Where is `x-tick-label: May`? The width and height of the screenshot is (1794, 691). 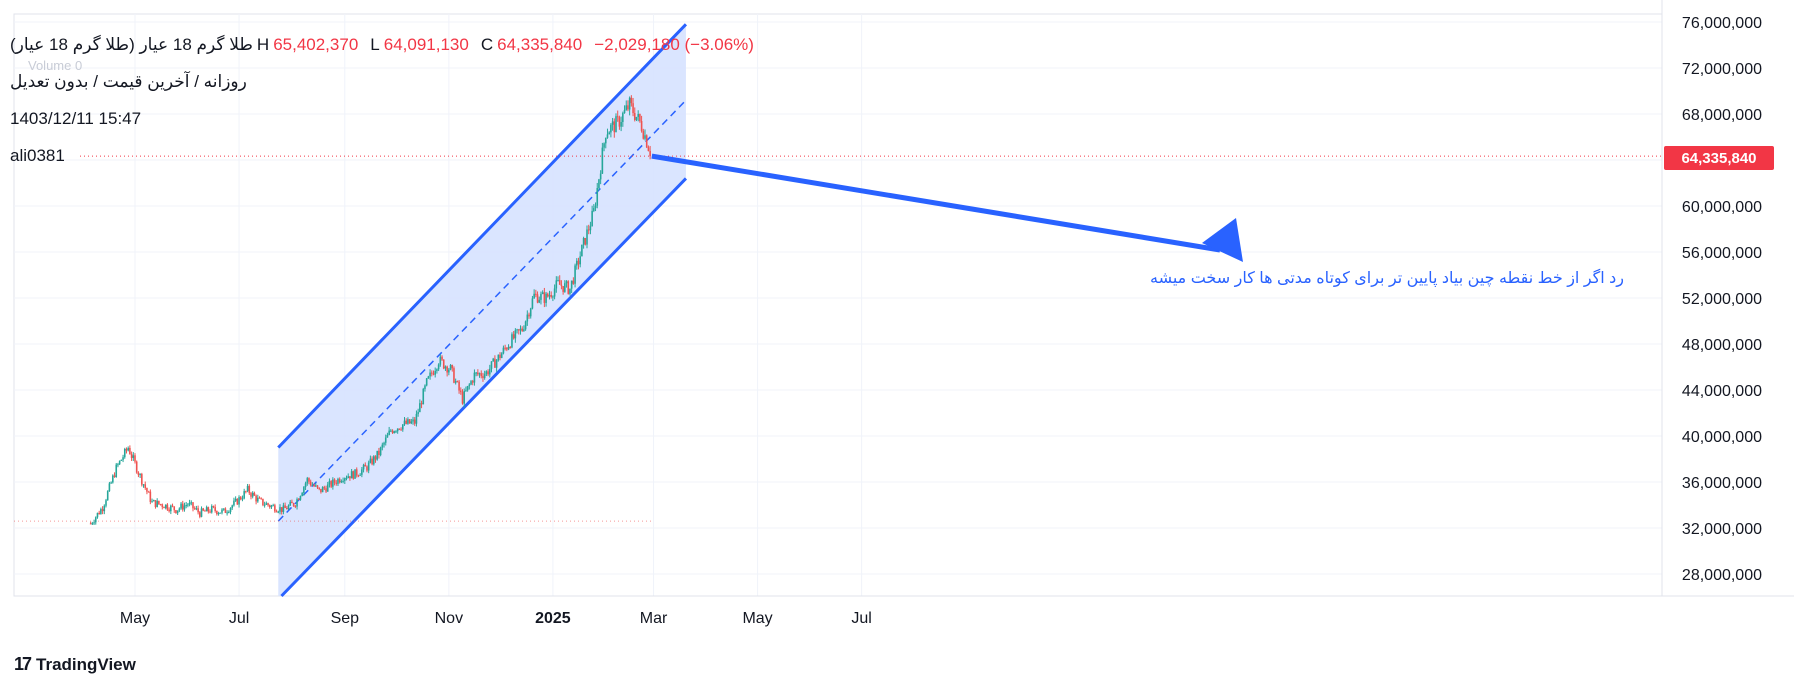 x-tick-label: May is located at coordinates (135, 618).